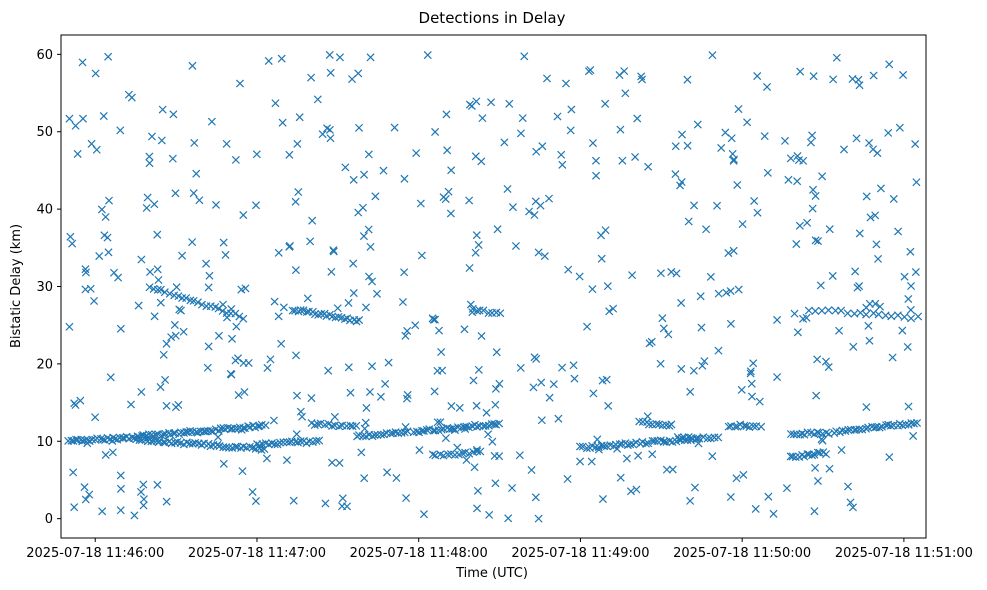  Describe the element at coordinates (492, 18) in the screenshot. I see `chart-title: Detections in Delay` at that location.